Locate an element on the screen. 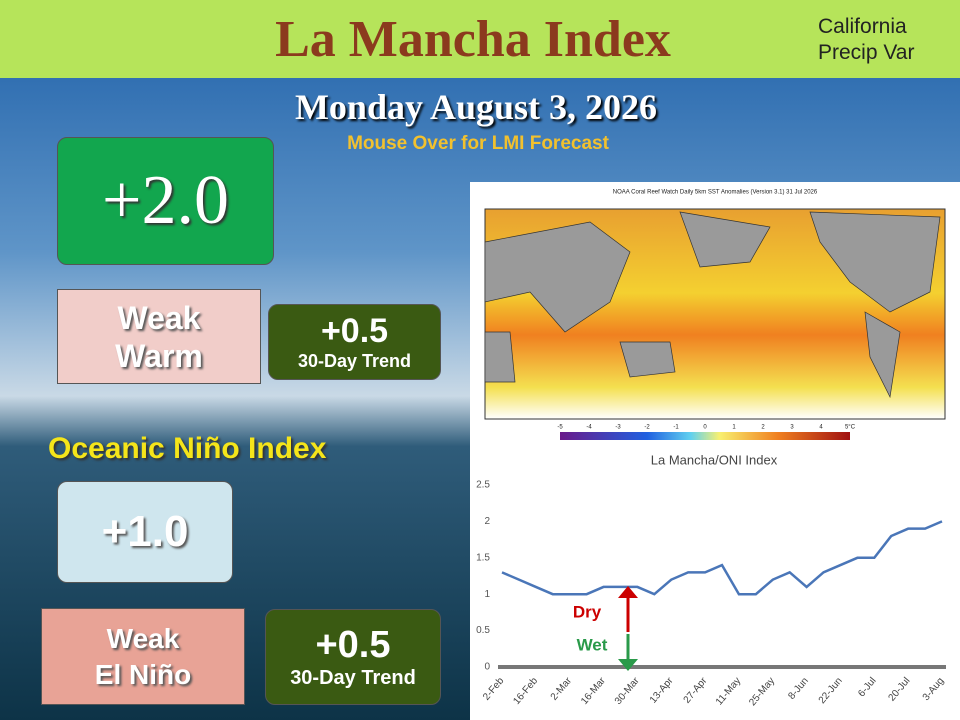  page-title: La Mancha Index is located at coordinates (473, 39).